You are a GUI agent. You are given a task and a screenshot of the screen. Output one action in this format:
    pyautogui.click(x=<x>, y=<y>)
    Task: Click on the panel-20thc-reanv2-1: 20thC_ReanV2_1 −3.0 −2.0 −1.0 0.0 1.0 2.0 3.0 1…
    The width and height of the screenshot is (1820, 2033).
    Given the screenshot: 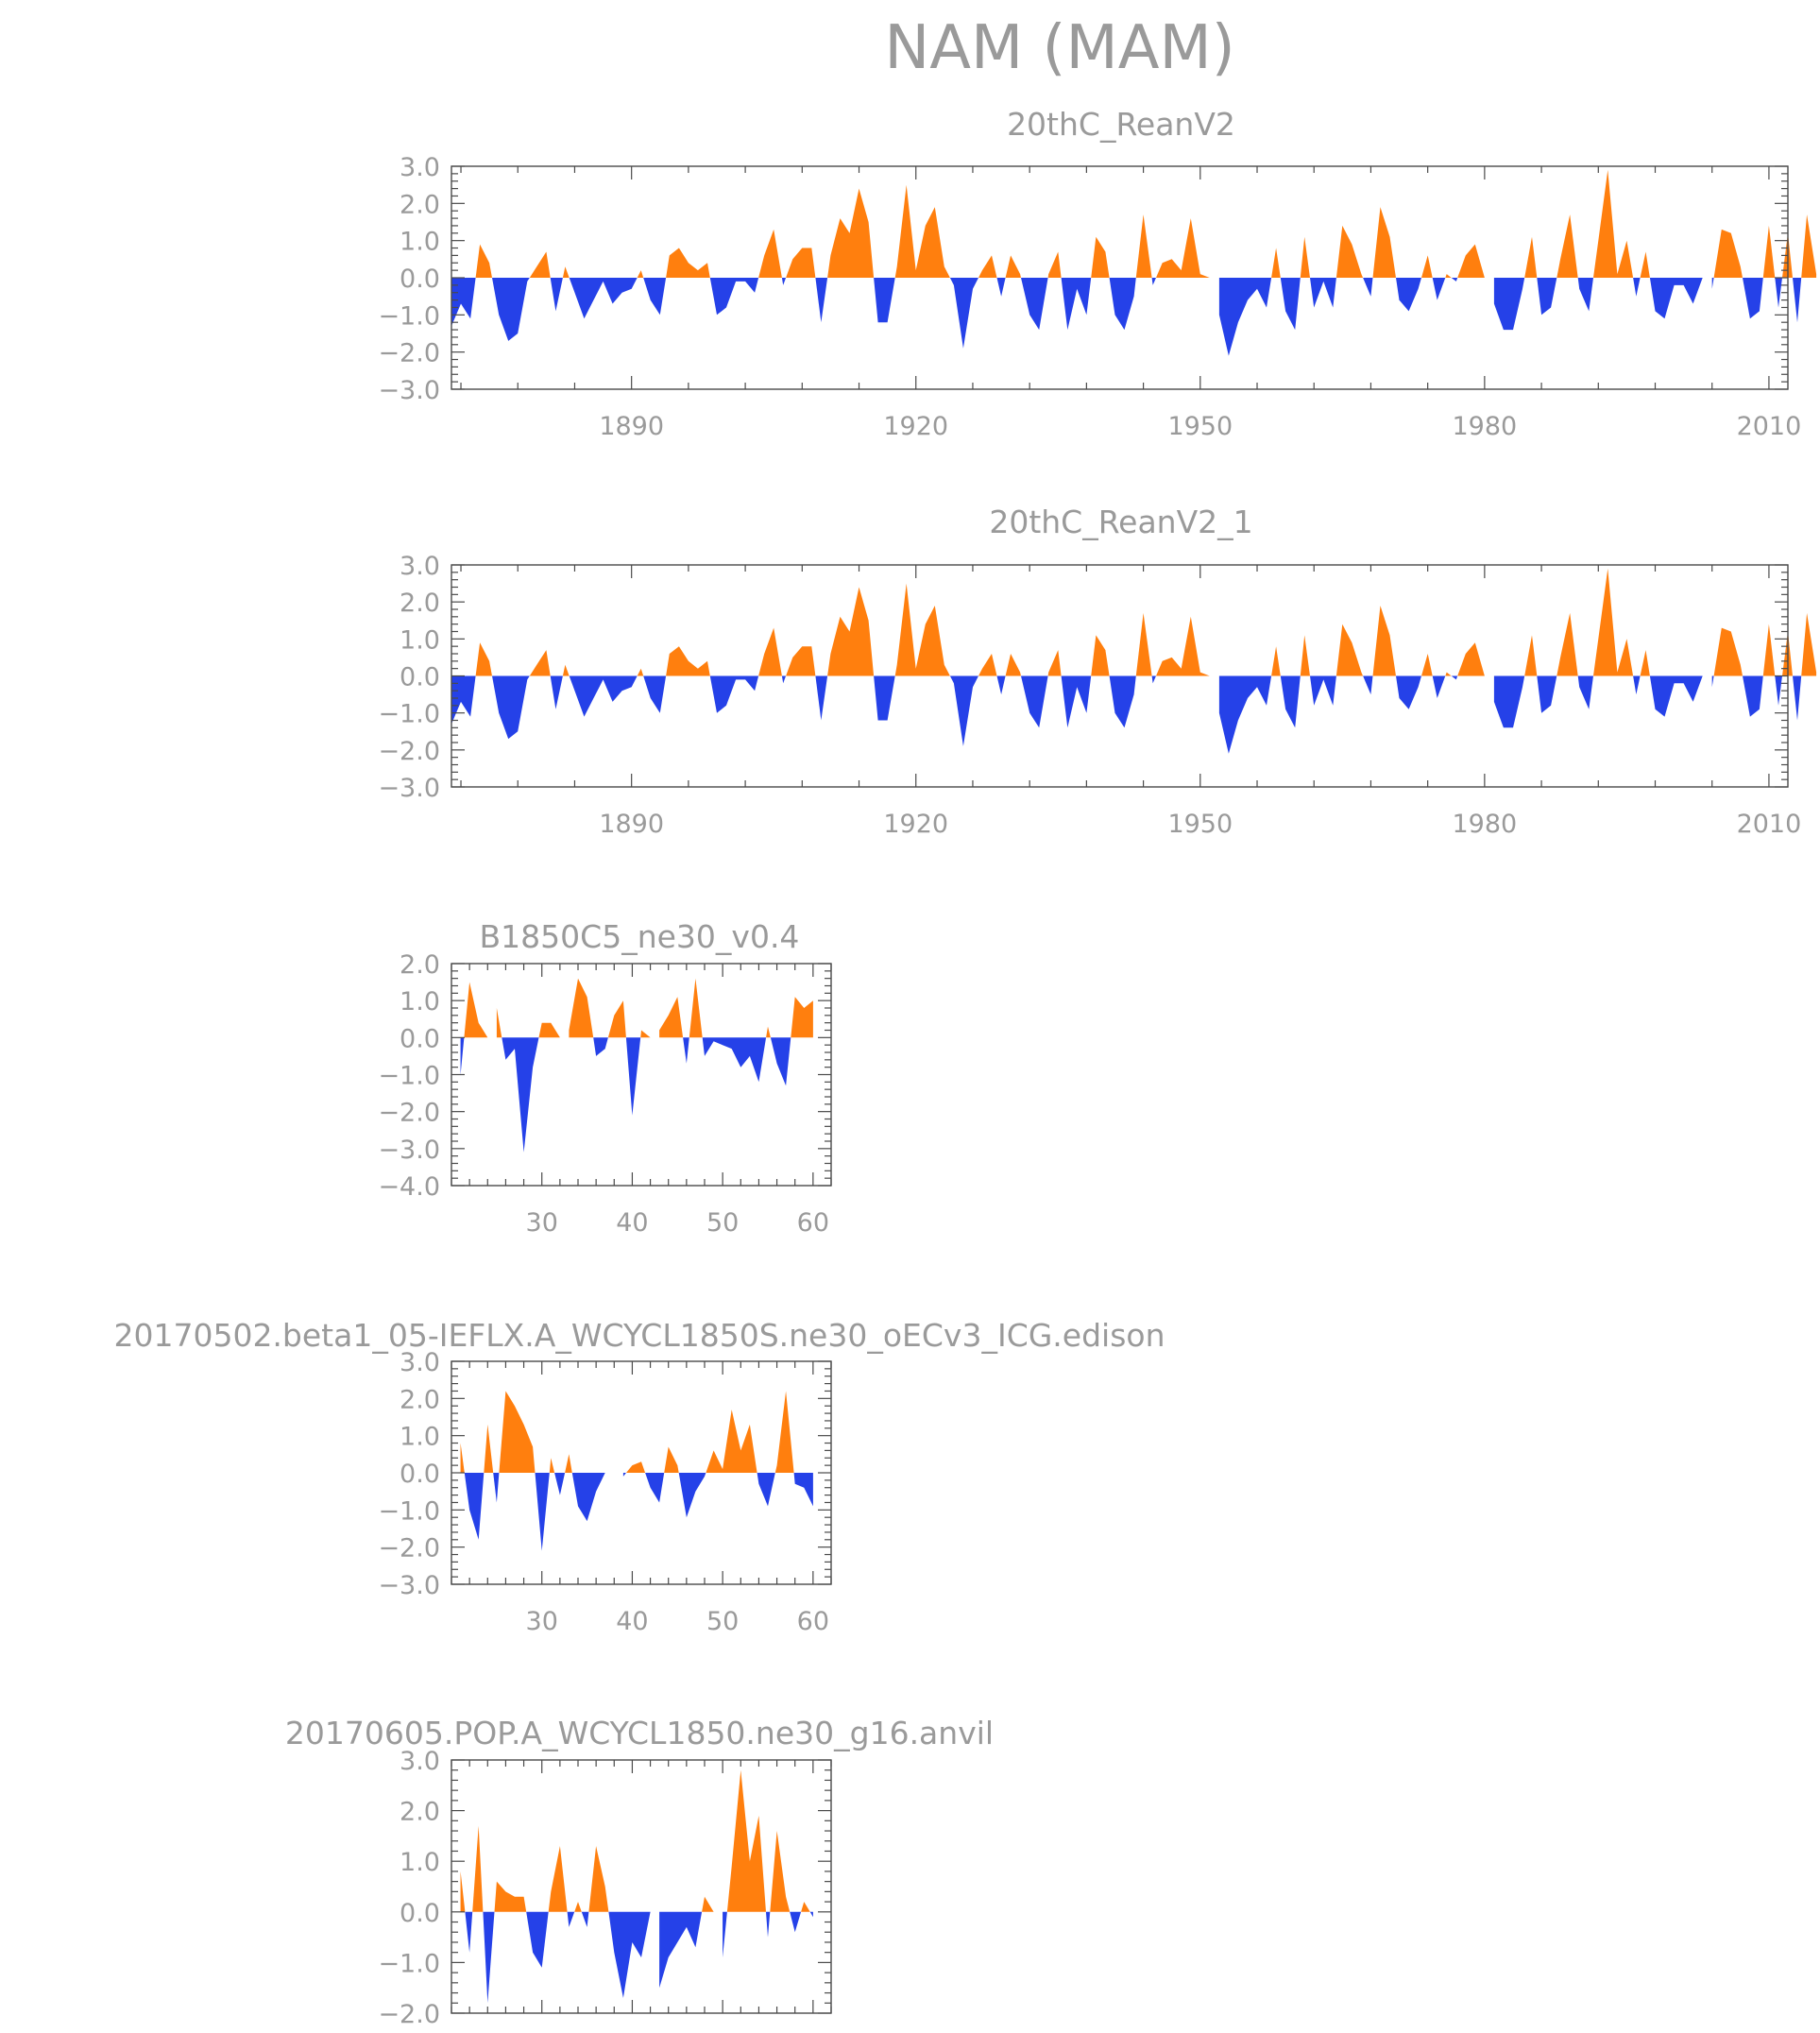 What is the action you would take?
    pyautogui.click(x=1097, y=671)
    